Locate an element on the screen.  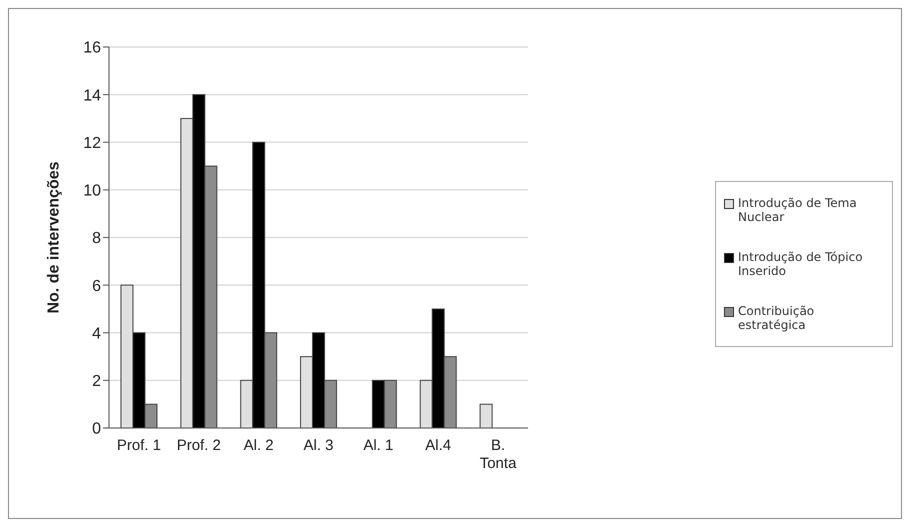
x-tick-label: Al. 2 is located at coordinates (259, 445).